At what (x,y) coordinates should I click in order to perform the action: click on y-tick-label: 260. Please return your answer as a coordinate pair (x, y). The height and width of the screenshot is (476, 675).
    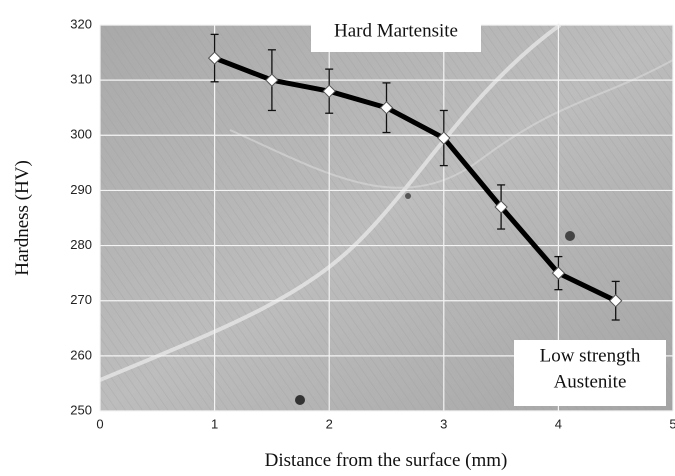
    Looking at the image, I should click on (81, 354).